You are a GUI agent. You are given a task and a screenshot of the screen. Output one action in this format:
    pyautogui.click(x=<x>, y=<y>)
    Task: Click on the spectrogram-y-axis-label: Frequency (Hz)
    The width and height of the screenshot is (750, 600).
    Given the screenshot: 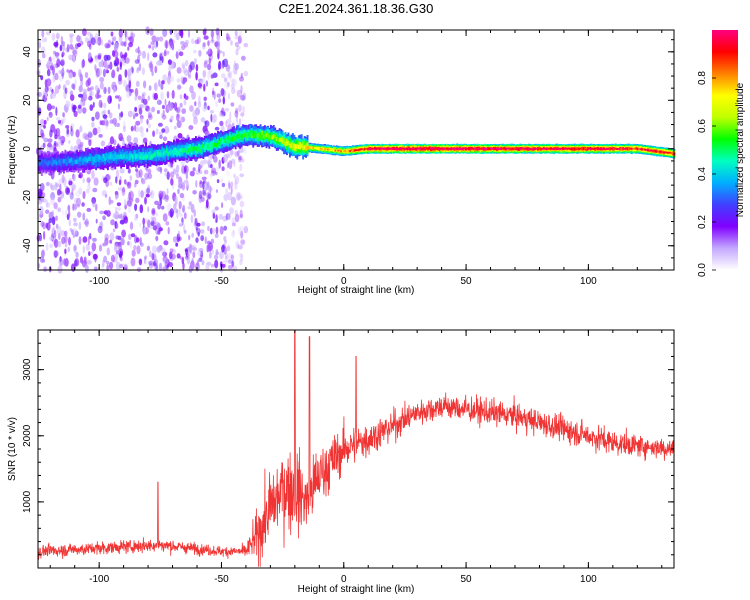 What is the action you would take?
    pyautogui.click(x=12, y=150)
    